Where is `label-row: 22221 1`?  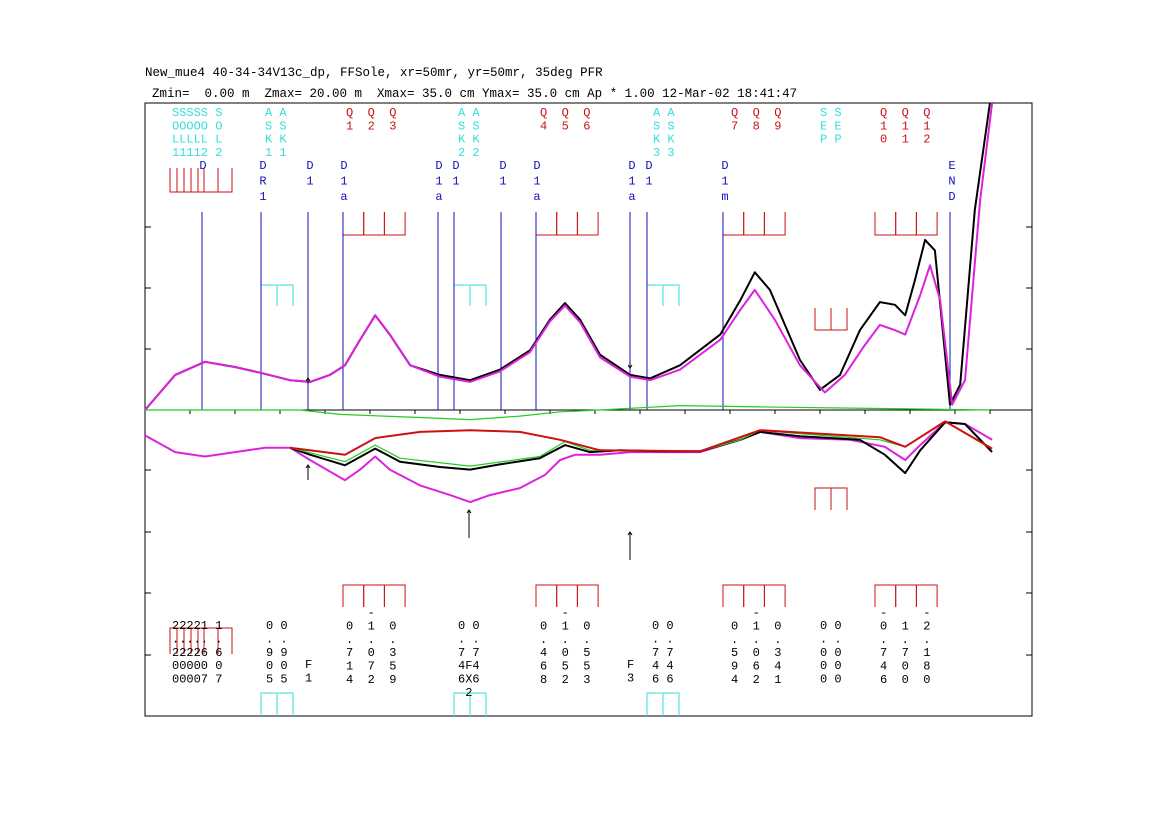 label-row: 22221 1 is located at coordinates (197, 626).